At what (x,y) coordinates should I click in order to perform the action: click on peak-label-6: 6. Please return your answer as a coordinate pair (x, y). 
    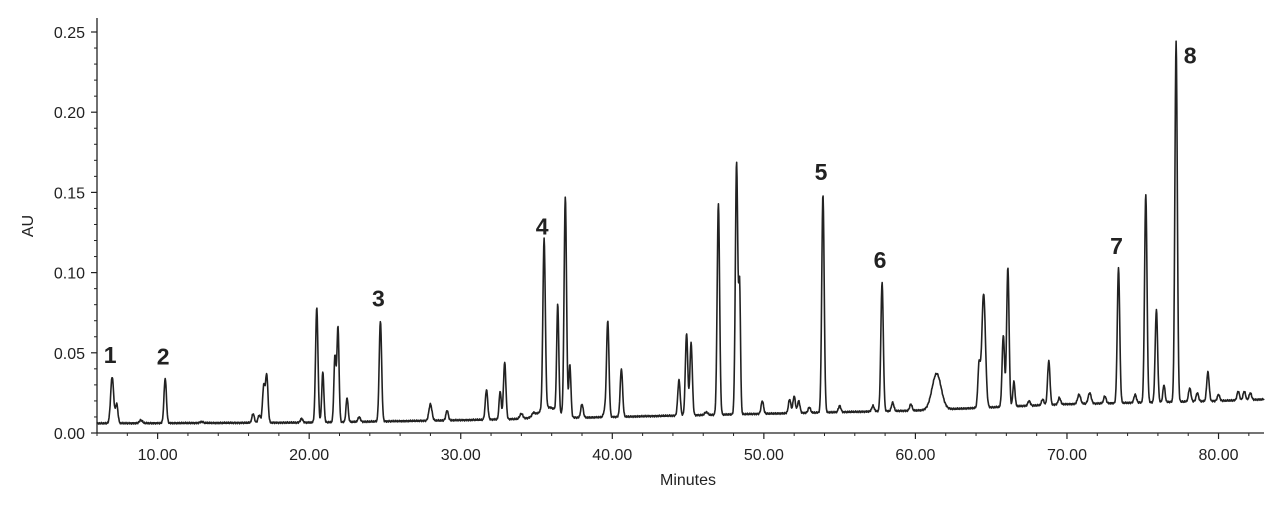
    Looking at the image, I should click on (880, 260).